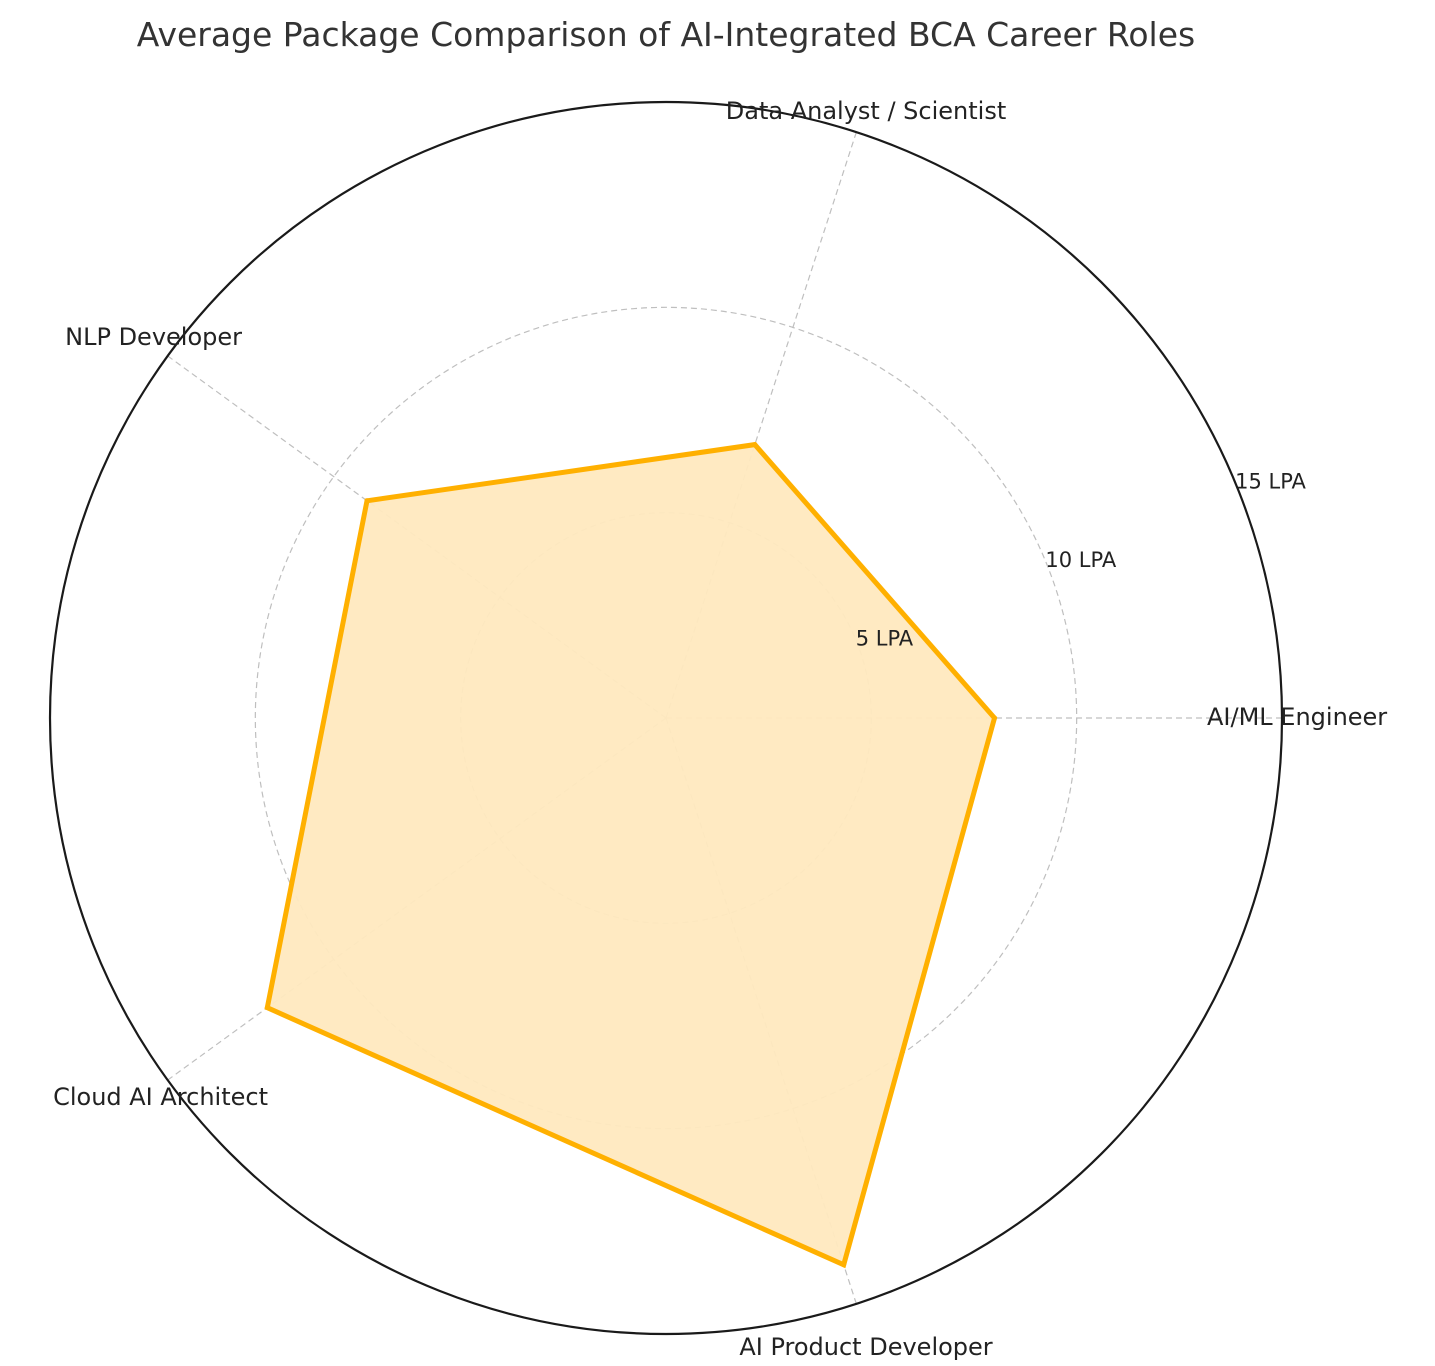 The width and height of the screenshot is (1435, 1366). I want to click on r-tick-label: 5 LPA, so click(885, 638).